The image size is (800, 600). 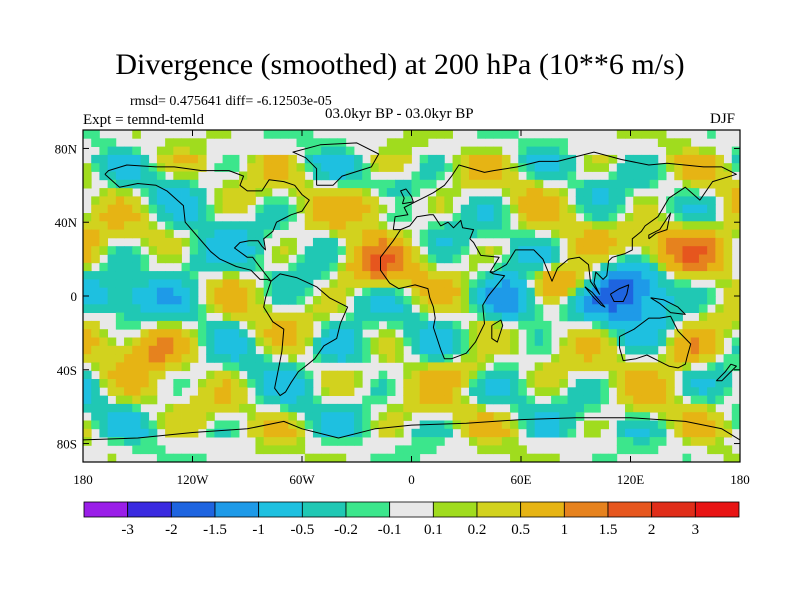 I want to click on y-tick-label: 80N, so click(x=66, y=148).